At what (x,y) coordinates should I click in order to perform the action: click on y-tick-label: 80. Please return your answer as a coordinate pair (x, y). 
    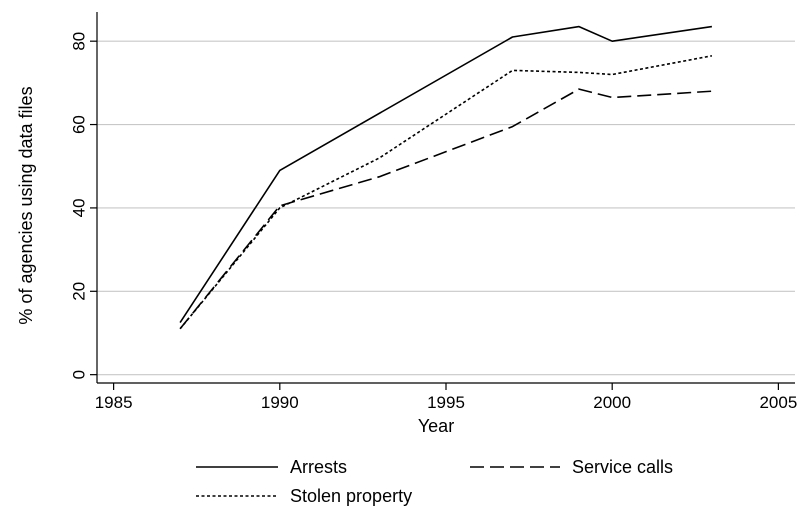
    Looking at the image, I should click on (79, 41).